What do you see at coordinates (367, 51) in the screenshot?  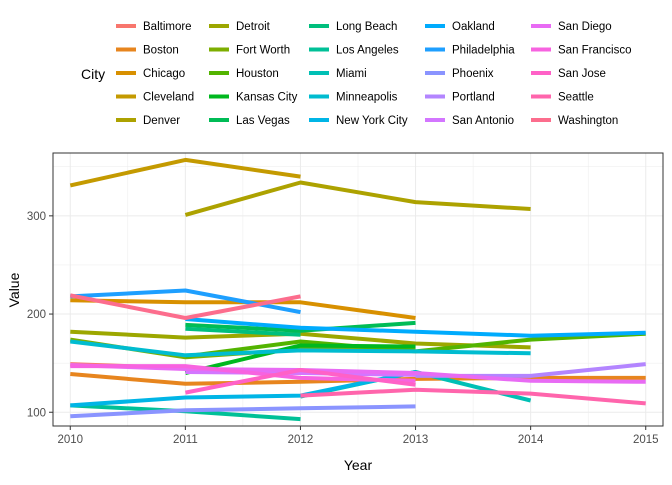 I see `legend-label: Los Angeles` at bounding box center [367, 51].